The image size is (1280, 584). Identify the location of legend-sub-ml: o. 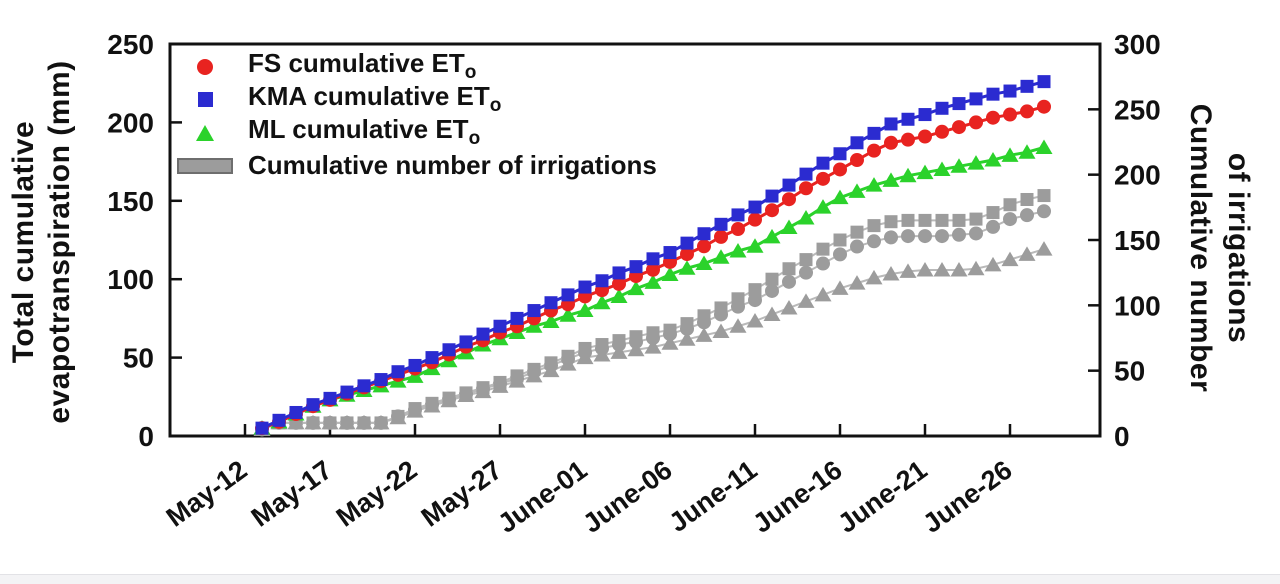
(474, 139).